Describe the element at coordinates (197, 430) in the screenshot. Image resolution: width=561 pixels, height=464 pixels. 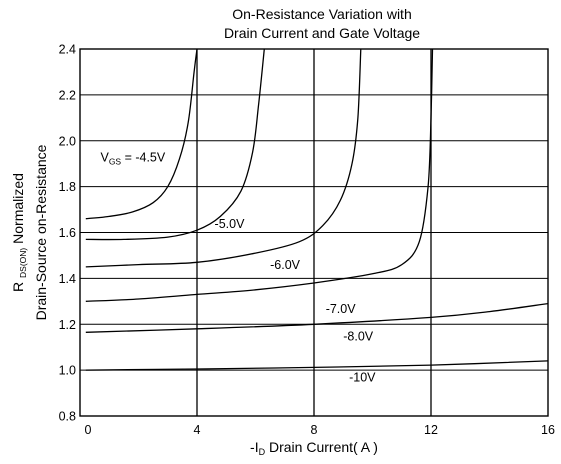
I see `x-tick-label: 4` at that location.